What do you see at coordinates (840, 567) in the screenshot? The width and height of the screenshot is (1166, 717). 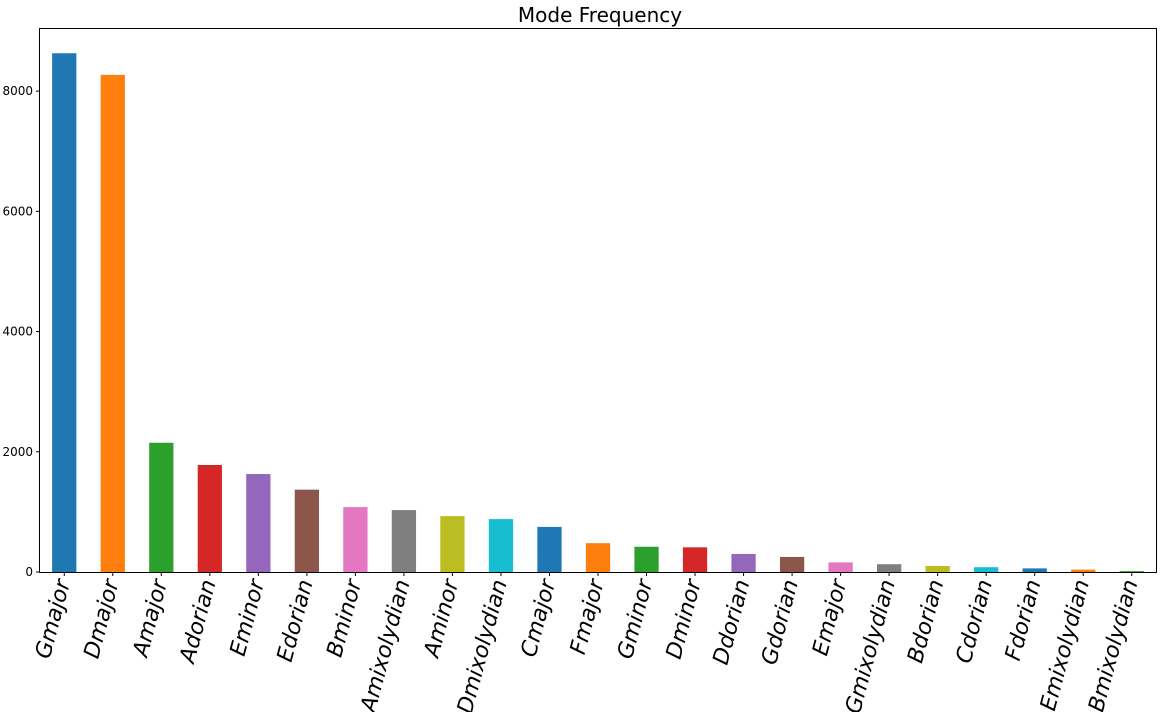 I see `bar-emajor` at bounding box center [840, 567].